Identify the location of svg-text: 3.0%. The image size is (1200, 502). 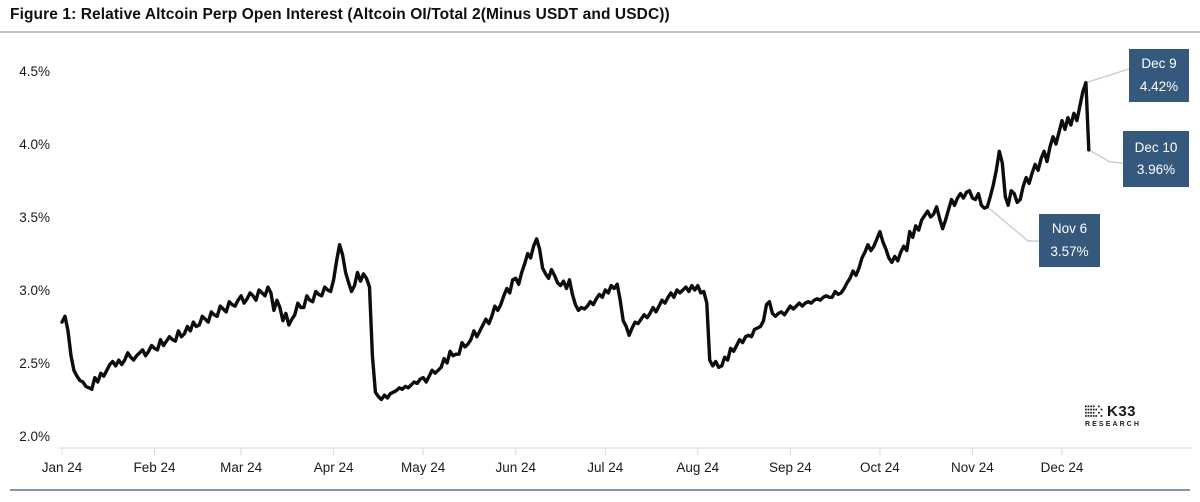
(34, 290).